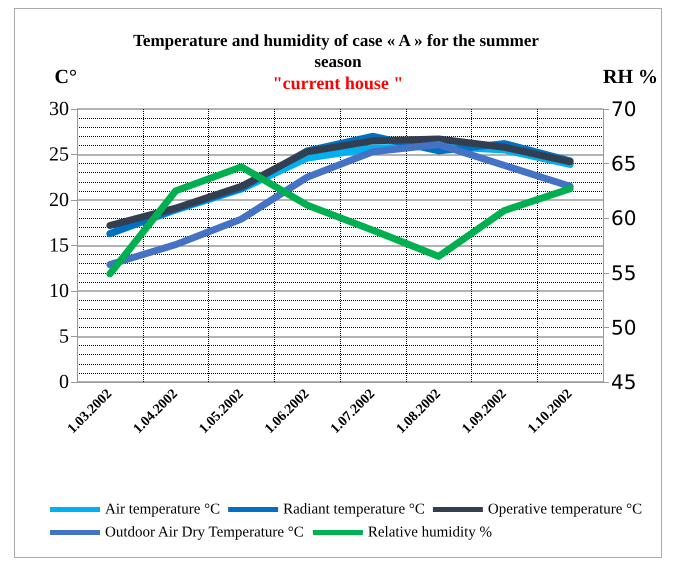  I want to click on y-tick-label: 0, so click(64, 382).